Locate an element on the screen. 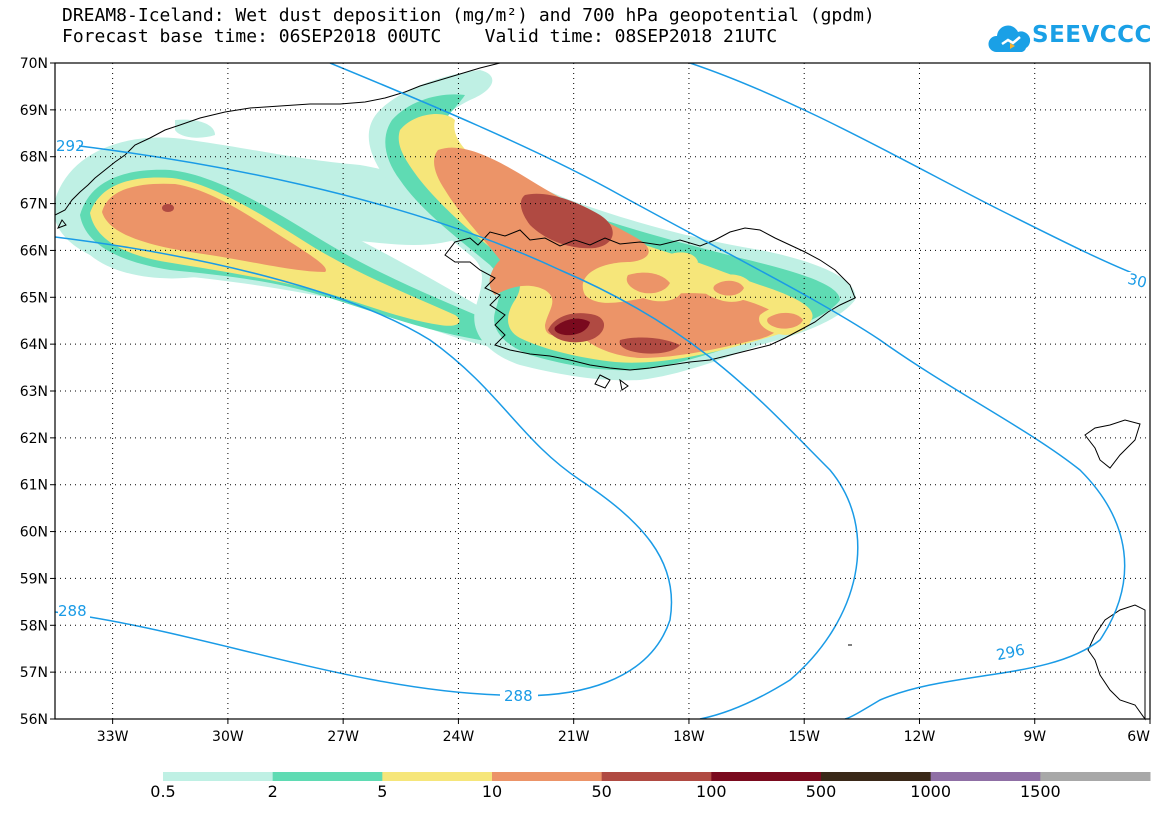 The width and height of the screenshot is (1175, 815). lon-label: 33W is located at coordinates (113, 737).